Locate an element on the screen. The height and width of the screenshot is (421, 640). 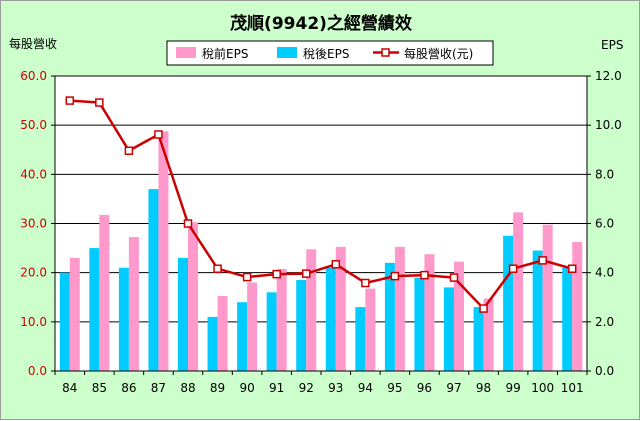
left-tick-label: 0.0 is located at coordinates (37, 371).